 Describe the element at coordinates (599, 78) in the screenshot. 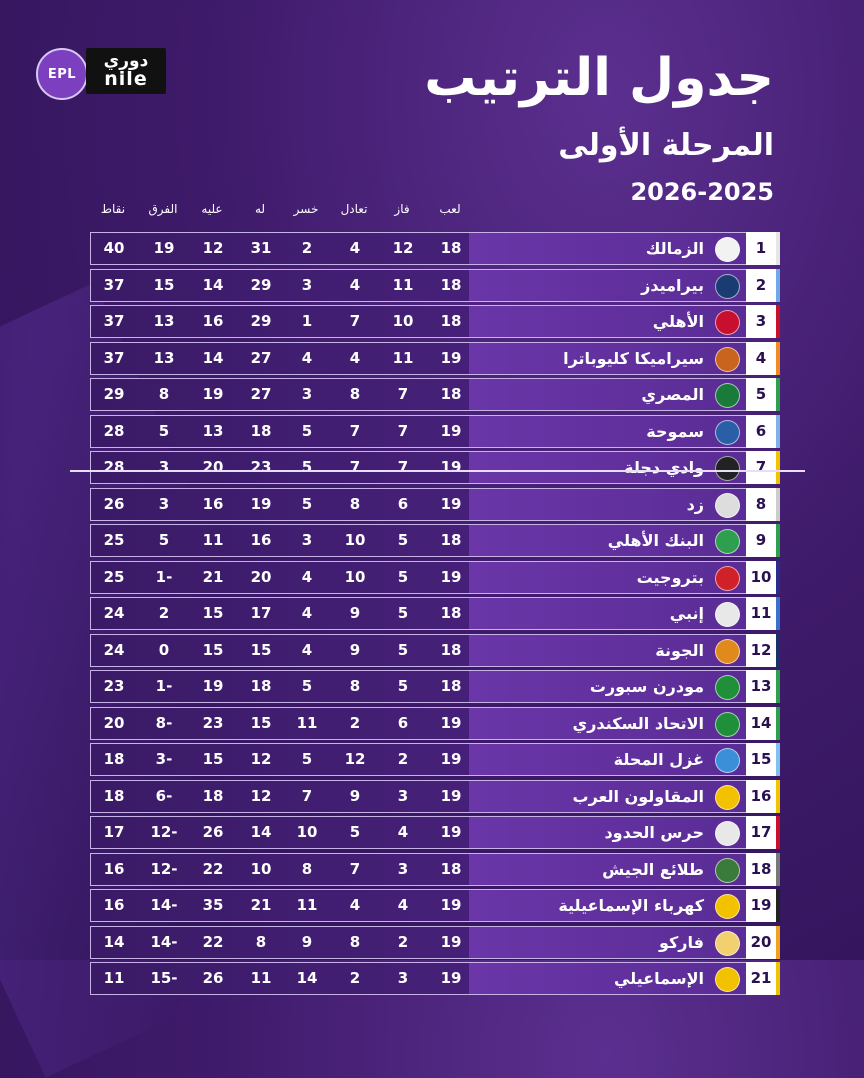

I see `page-title: جدول الترتيب` at that location.